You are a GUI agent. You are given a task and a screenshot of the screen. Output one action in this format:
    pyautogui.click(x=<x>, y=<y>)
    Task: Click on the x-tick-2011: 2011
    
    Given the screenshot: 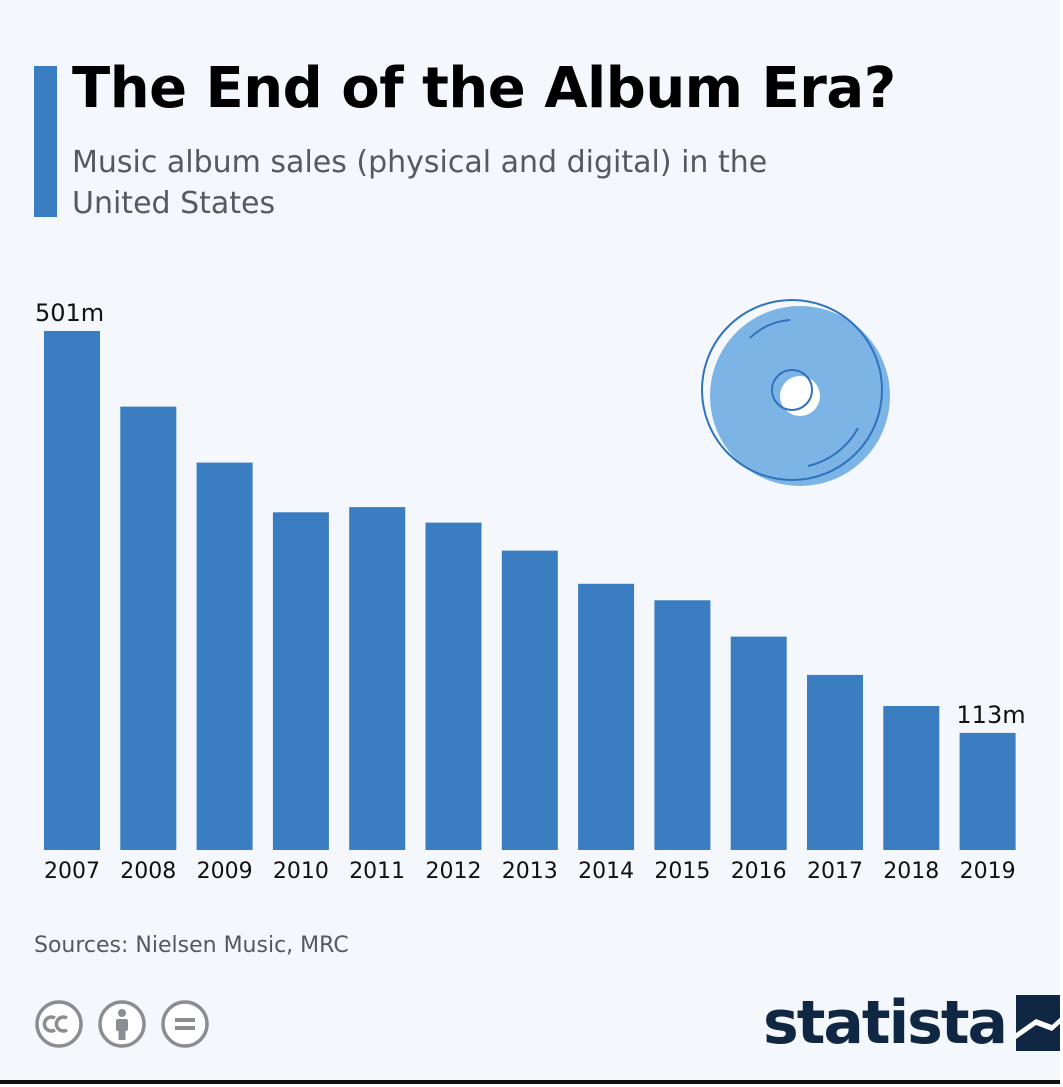 What is the action you would take?
    pyautogui.click(x=377, y=871)
    